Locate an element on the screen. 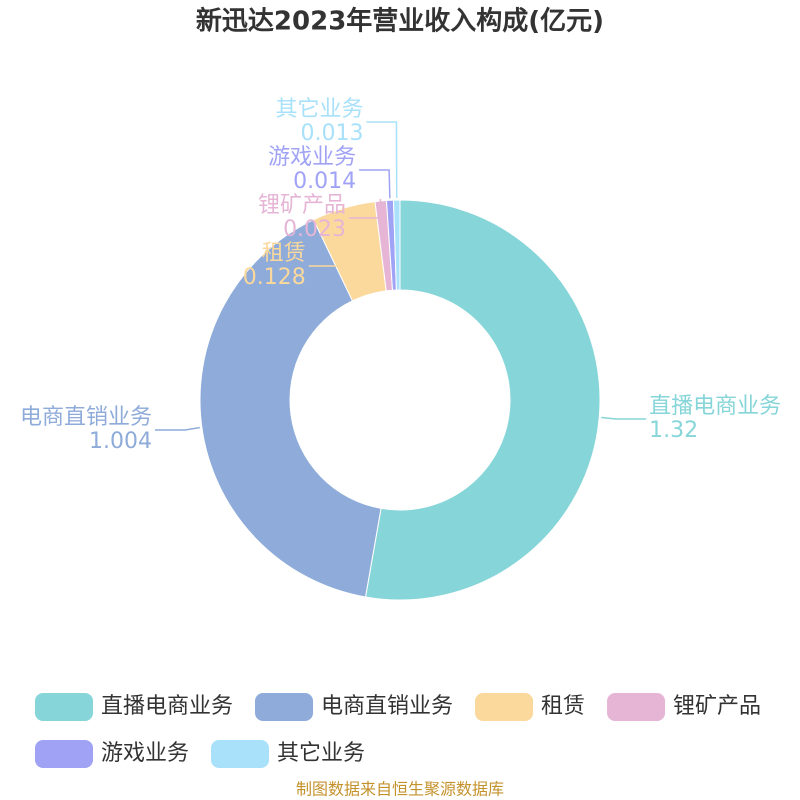 This screenshot has width=800, height=800. source-note: 制图数据来自恒生聚源数据库 is located at coordinates (400, 789).